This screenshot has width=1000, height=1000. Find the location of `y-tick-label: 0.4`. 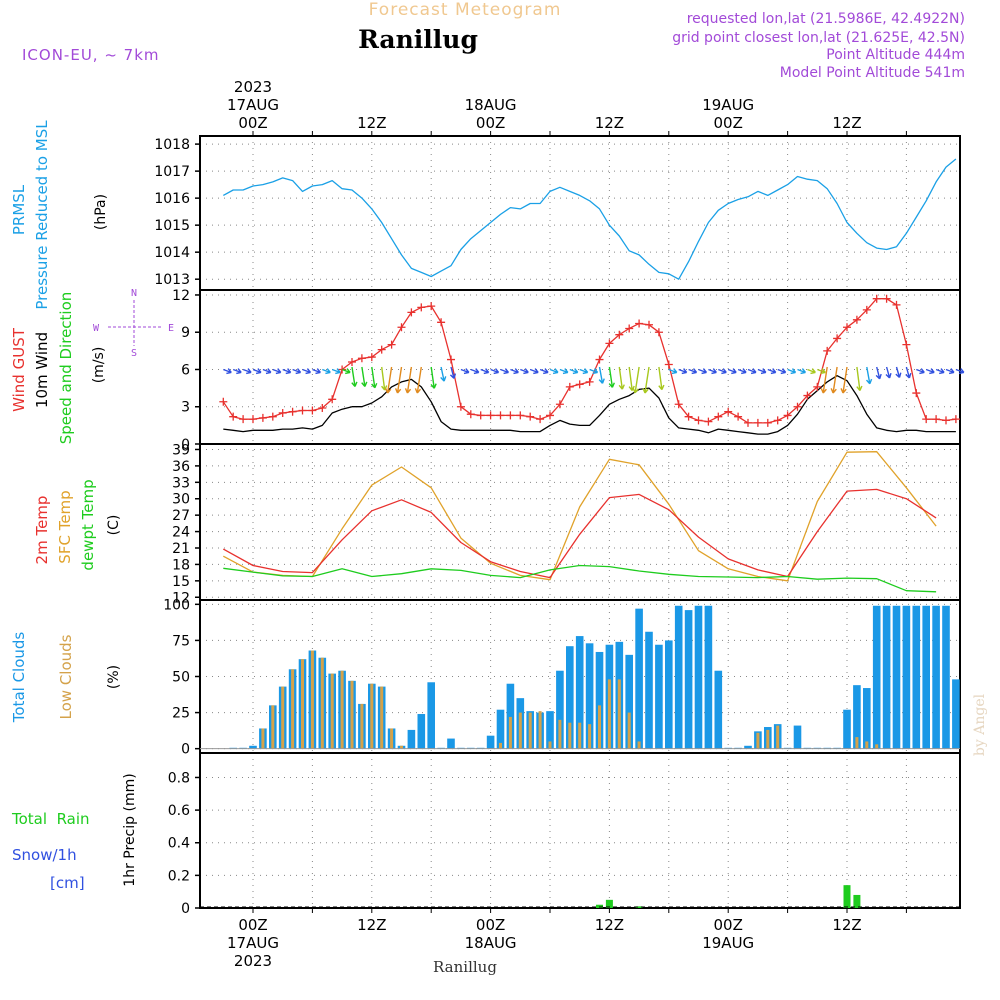

y-tick-label: 0.4 is located at coordinates (179, 844).